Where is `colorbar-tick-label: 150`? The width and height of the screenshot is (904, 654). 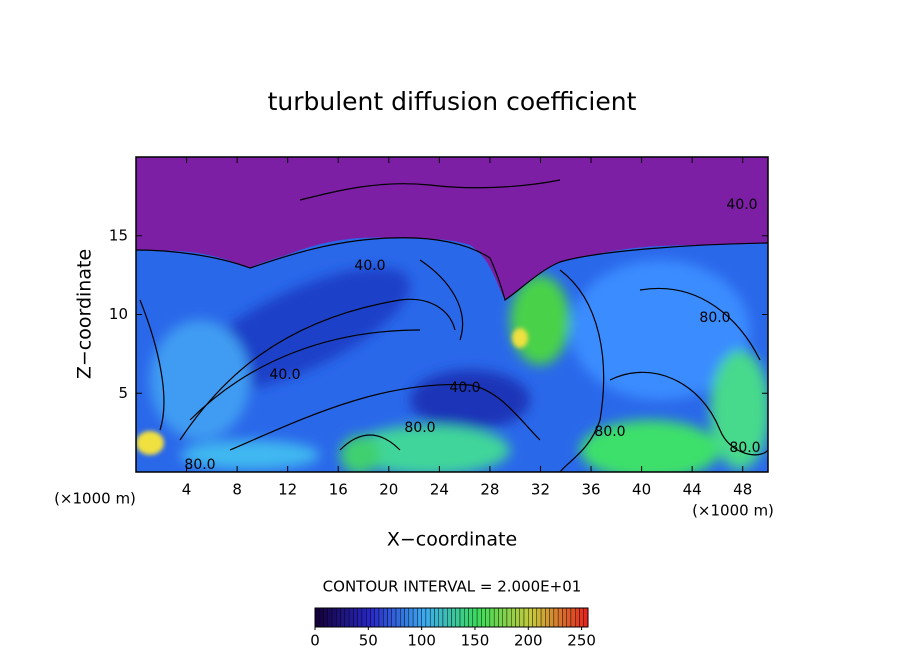
colorbar-tick-label: 150 is located at coordinates (475, 641).